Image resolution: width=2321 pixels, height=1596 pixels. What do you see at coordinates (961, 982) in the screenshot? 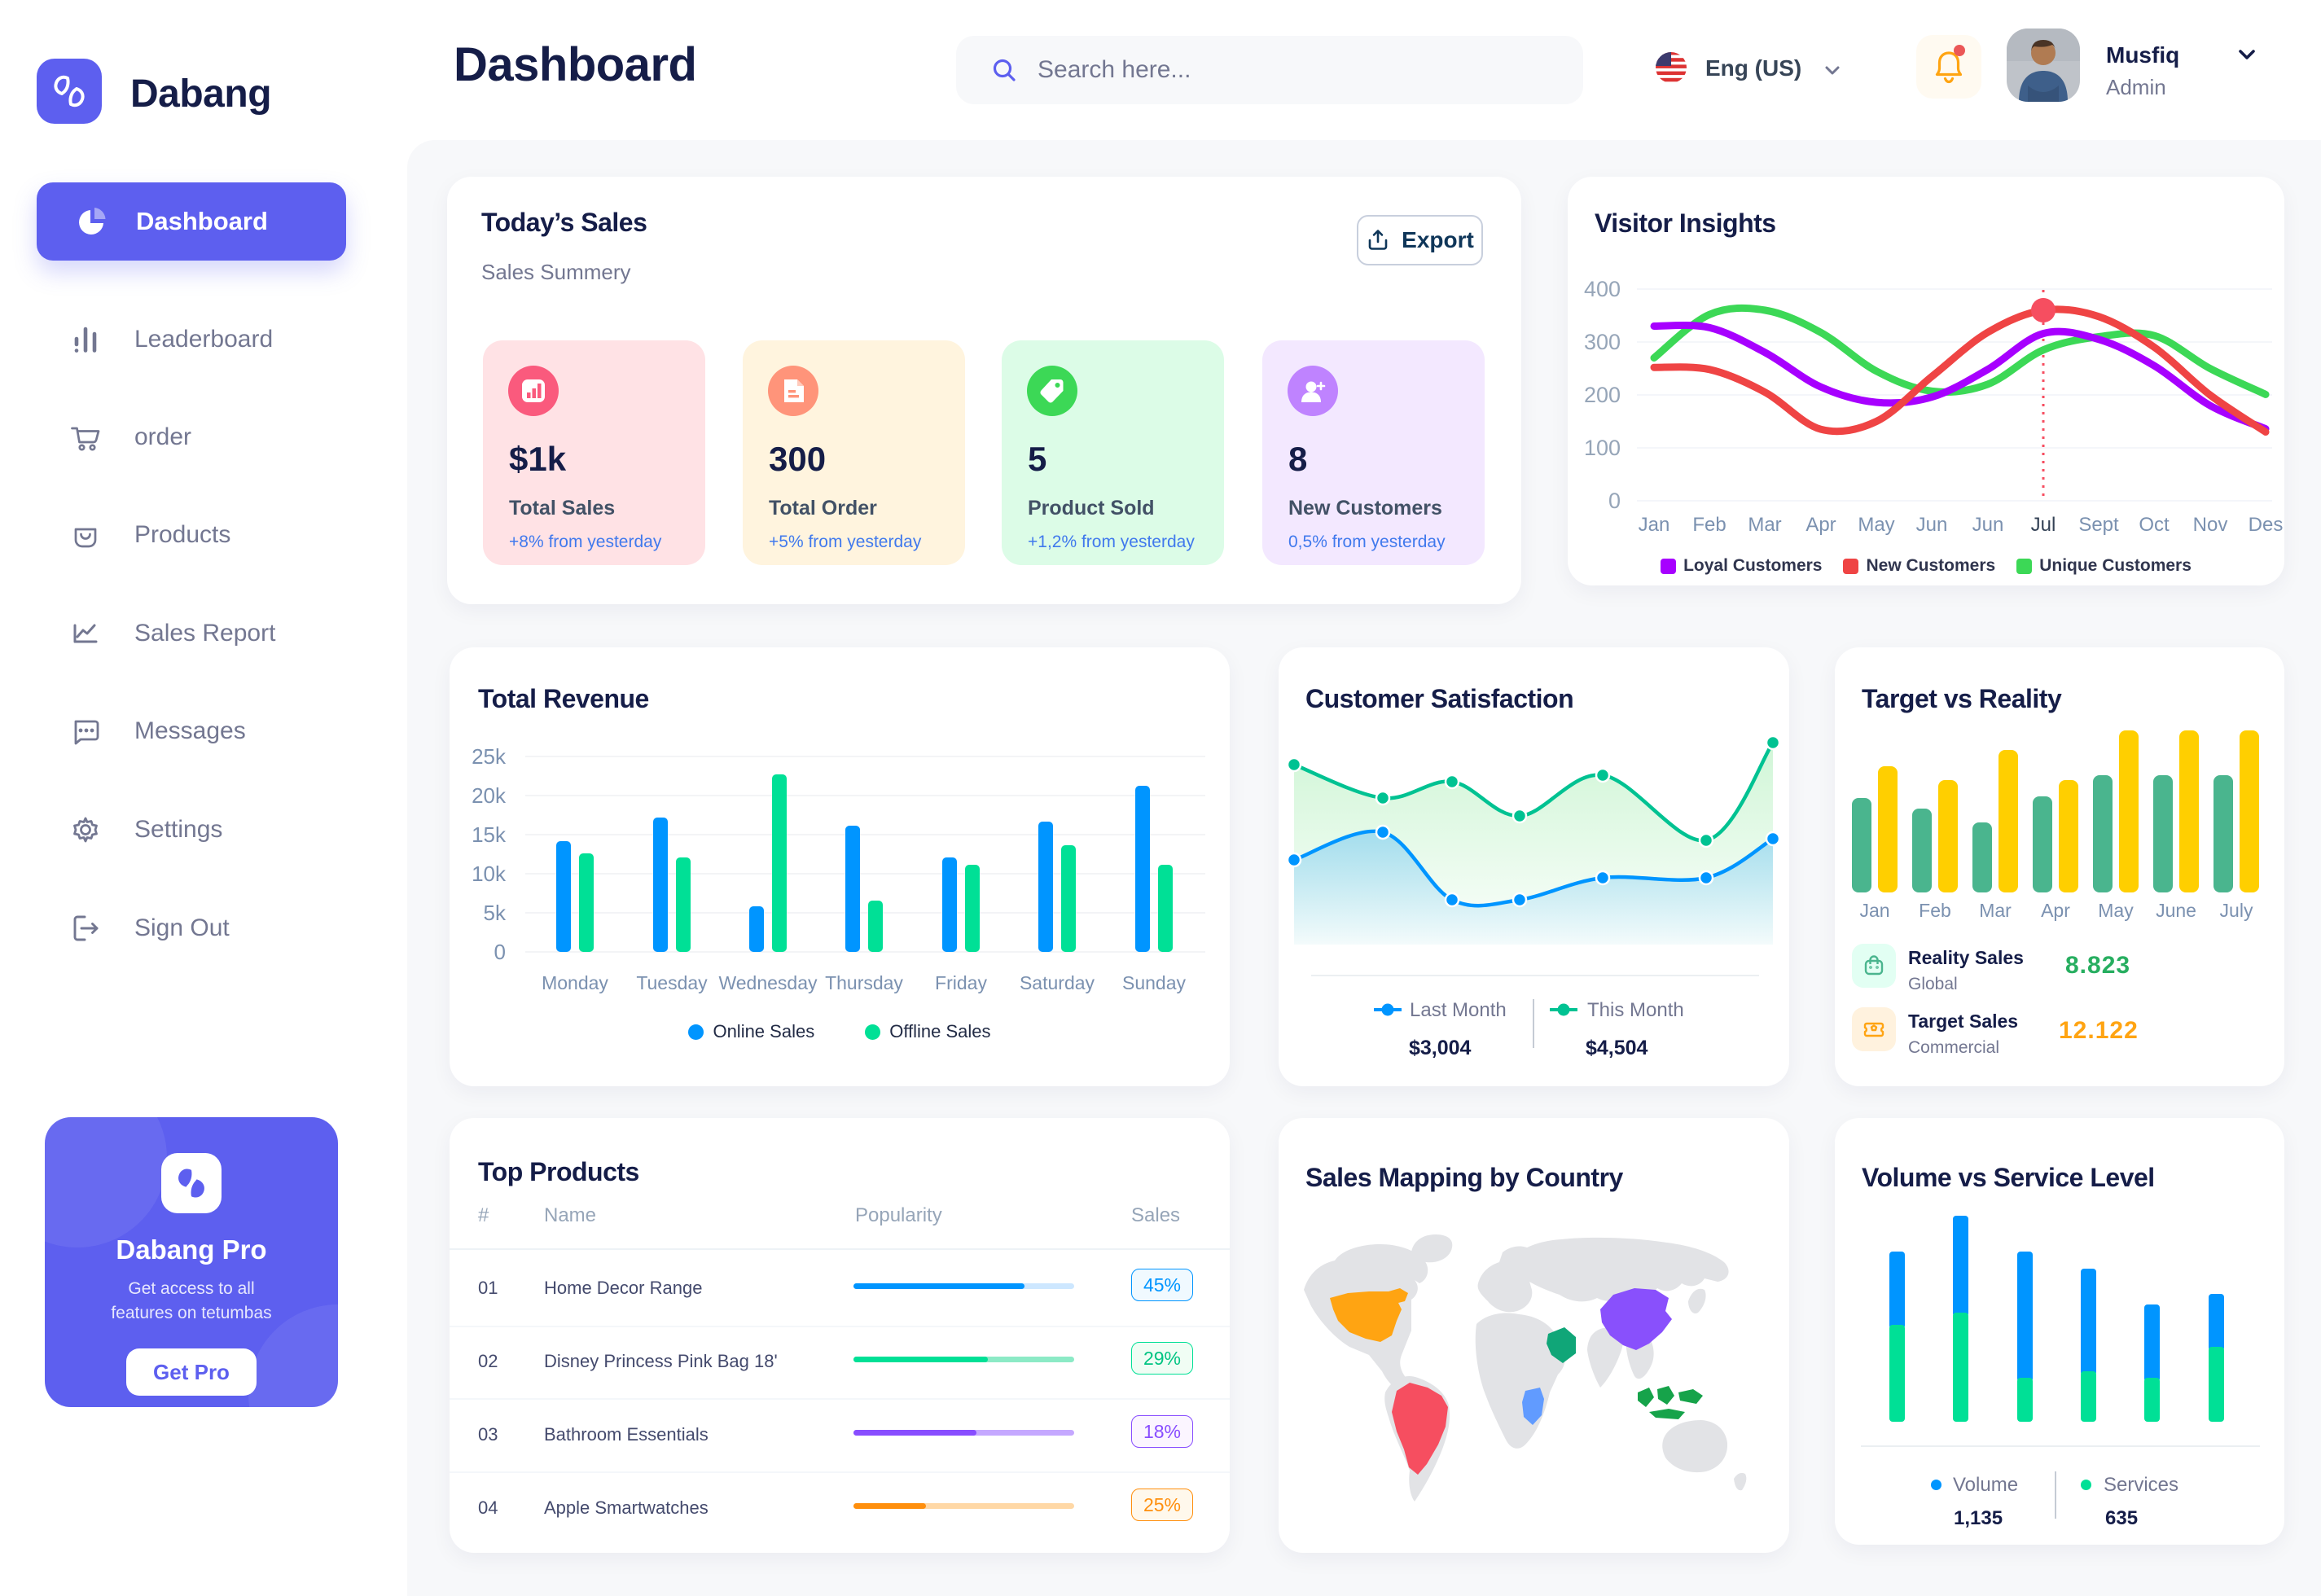
I see `svg-text: Friday` at bounding box center [961, 982].